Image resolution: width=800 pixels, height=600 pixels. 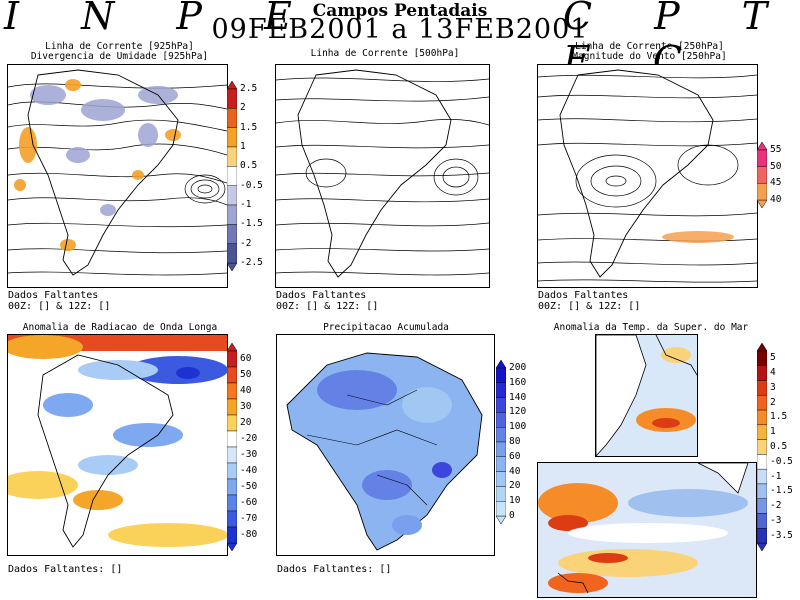 I want to click on cb6-label: -1.5, so click(x=781, y=491).